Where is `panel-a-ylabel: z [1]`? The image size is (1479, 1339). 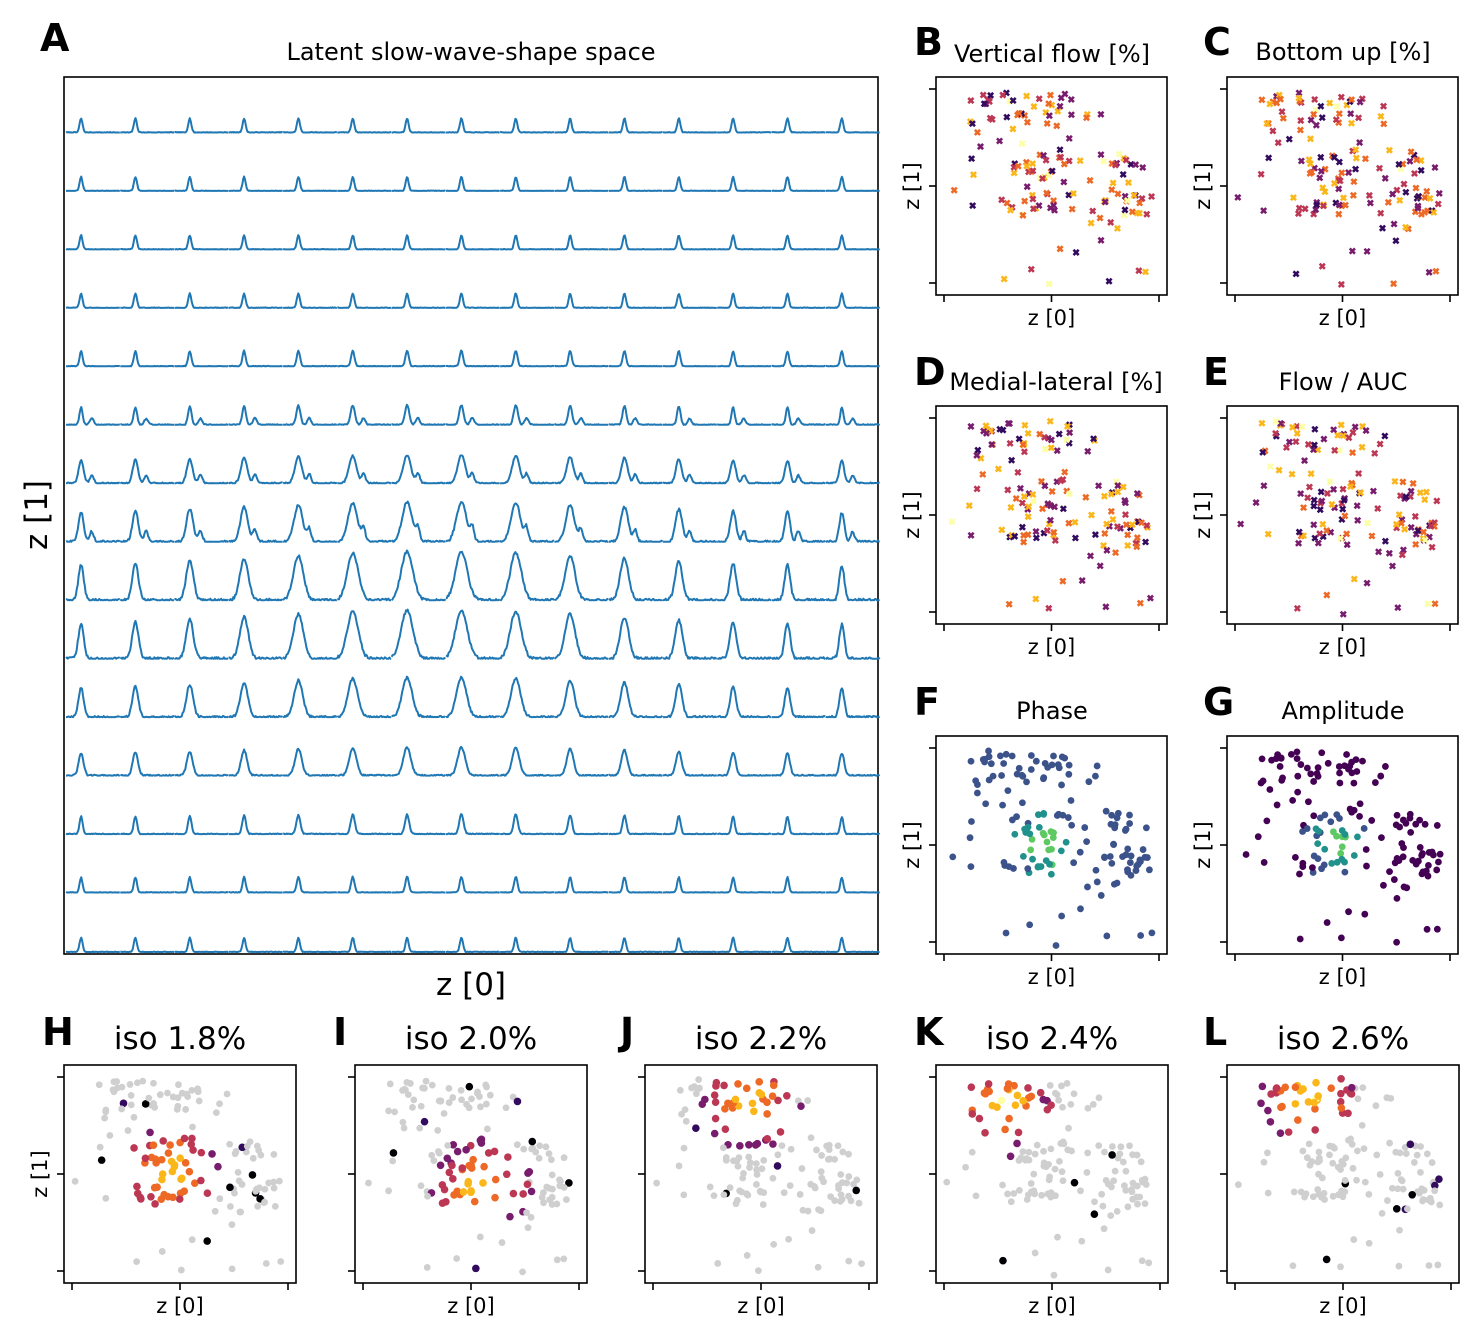
panel-a-ylabel: z [1] is located at coordinates (37, 515).